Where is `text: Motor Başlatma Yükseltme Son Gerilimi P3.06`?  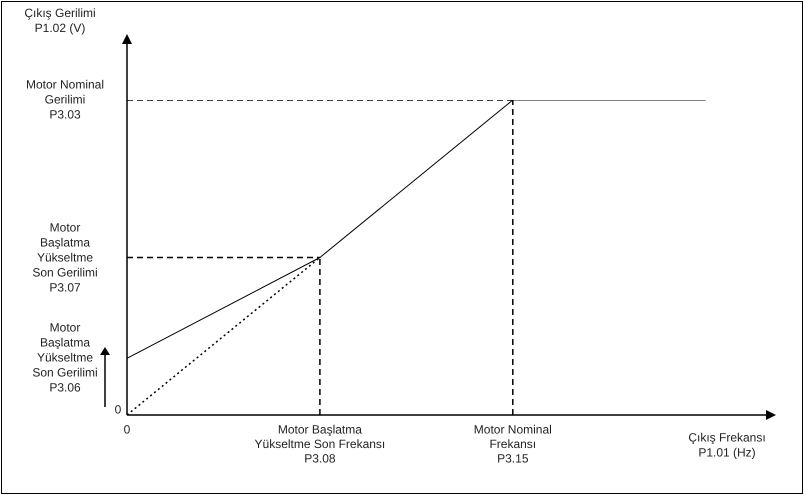
text: Motor Başlatma Yükseltme Son Gerilimi P3.06 is located at coordinates (65, 357).